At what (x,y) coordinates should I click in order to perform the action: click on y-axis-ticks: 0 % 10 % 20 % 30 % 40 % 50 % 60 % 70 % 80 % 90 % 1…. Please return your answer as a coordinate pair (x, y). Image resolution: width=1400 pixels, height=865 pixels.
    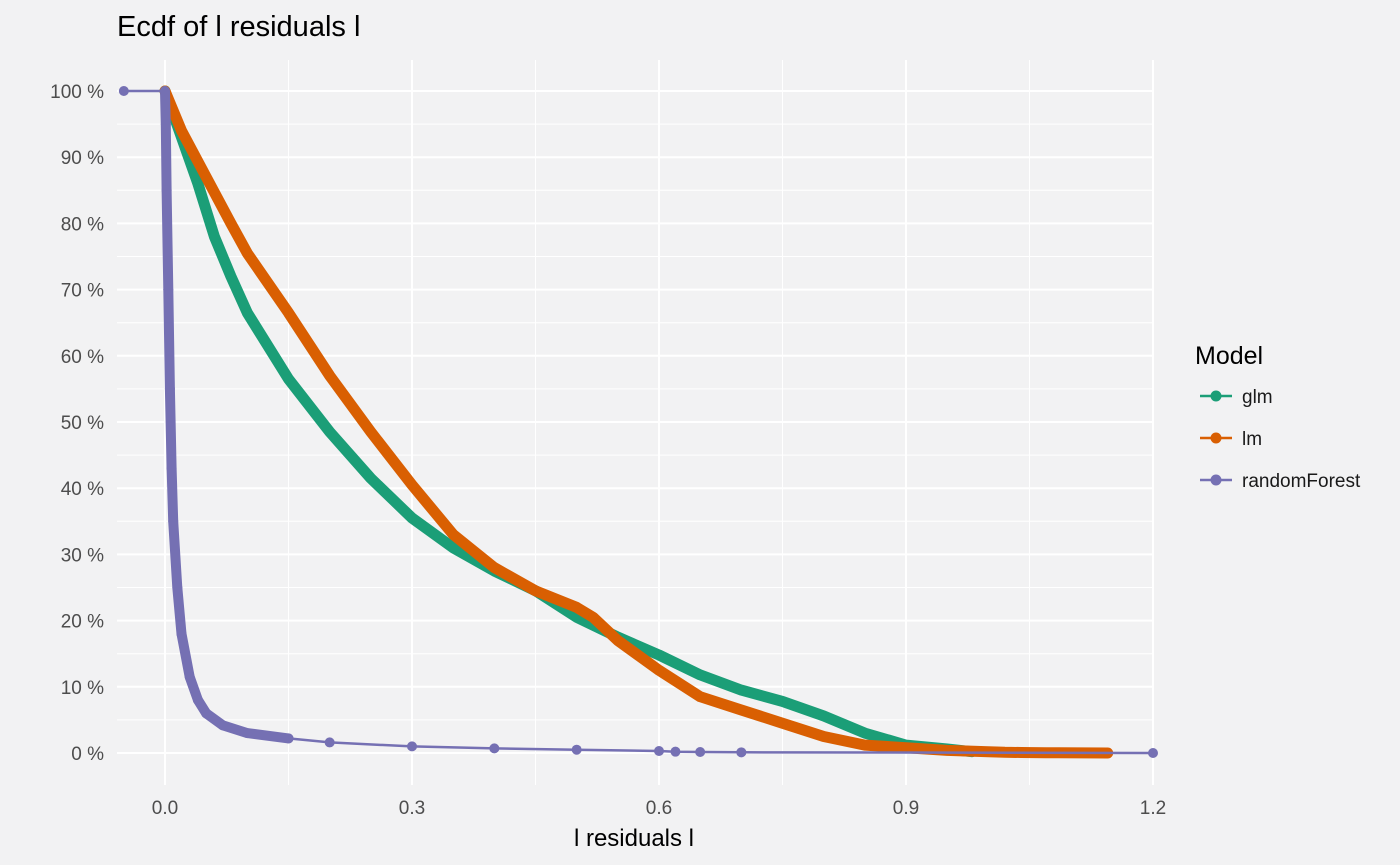
    Looking at the image, I should click on (77, 423).